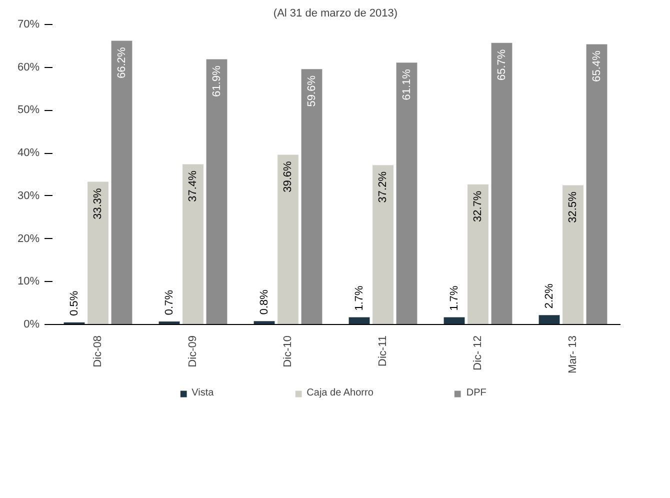 The image size is (670, 498). I want to click on x-tick-label: Dic-08, so click(98, 351).